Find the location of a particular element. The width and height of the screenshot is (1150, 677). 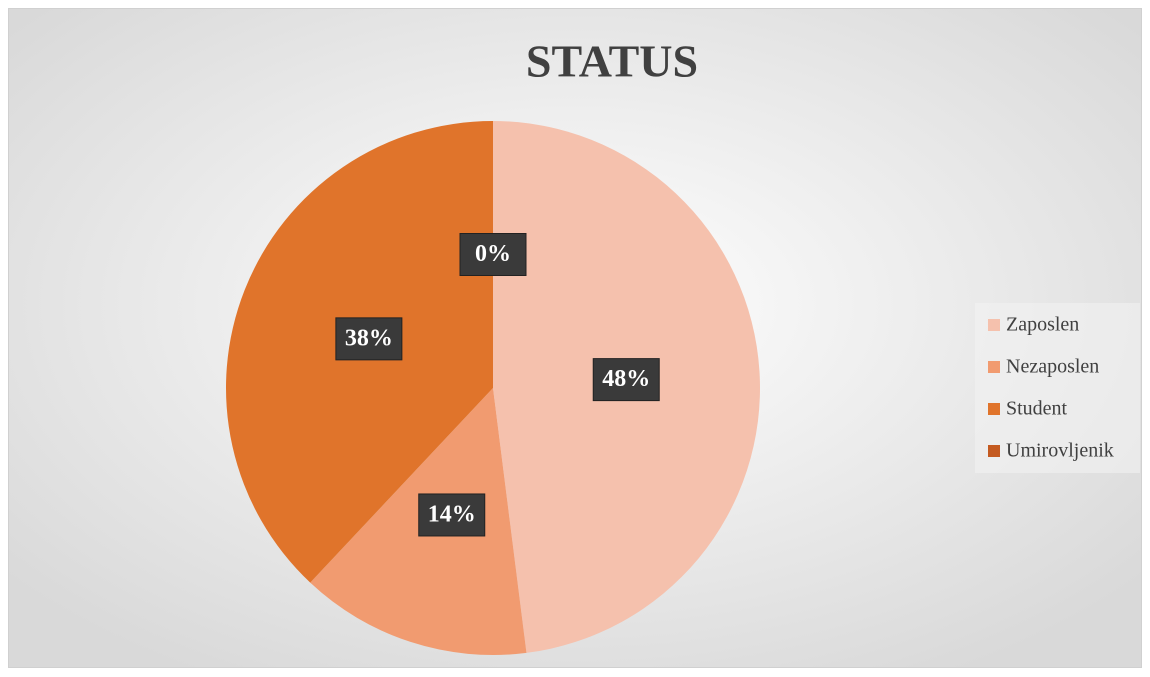

legend-box is located at coordinates (1057, 388).